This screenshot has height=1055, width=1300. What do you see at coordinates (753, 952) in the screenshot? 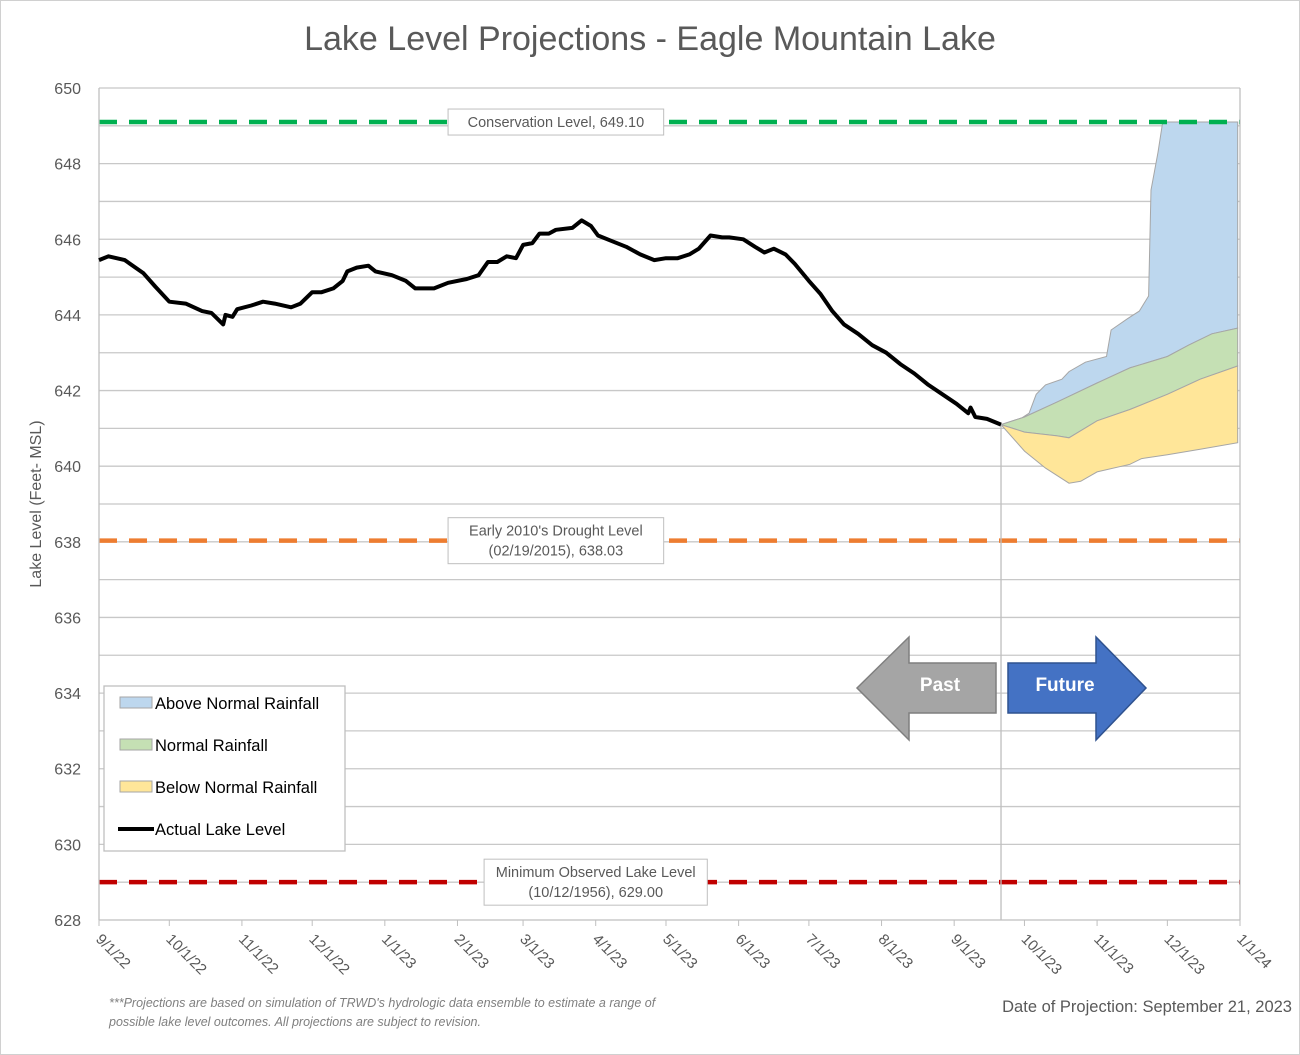
I see `x-tick-label: 6/1/23` at bounding box center [753, 952].